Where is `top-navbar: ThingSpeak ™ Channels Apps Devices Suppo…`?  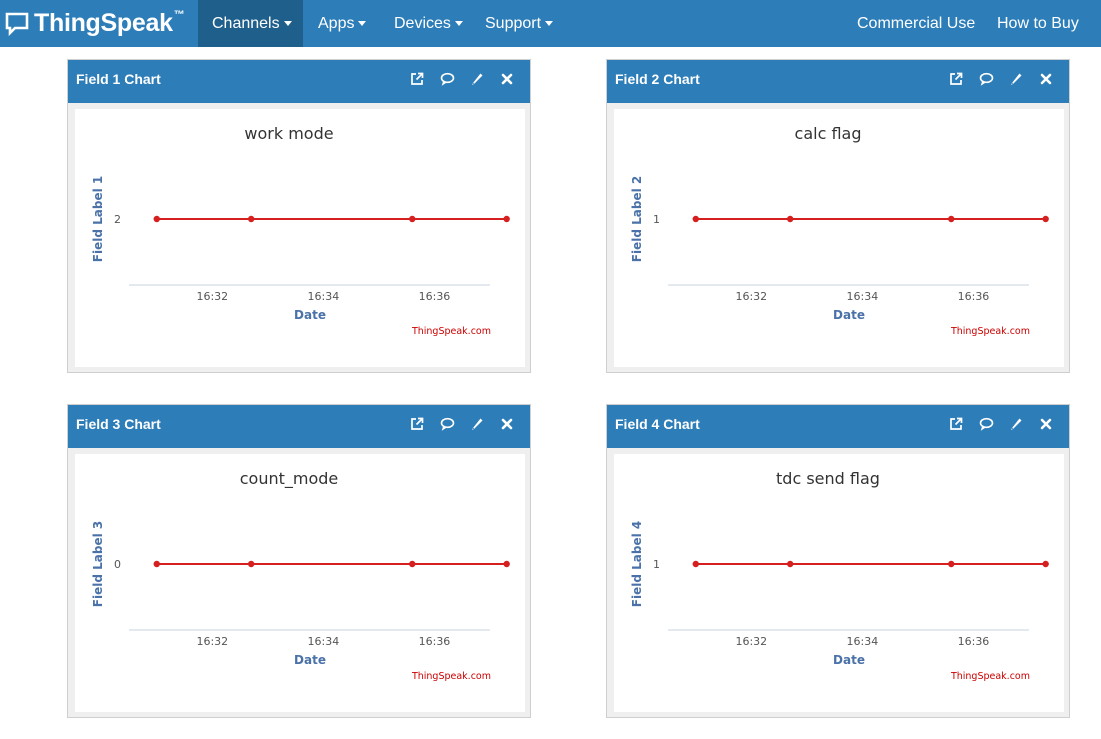
top-navbar: ThingSpeak ™ Channels Apps Devices Suppo… is located at coordinates (550, 23).